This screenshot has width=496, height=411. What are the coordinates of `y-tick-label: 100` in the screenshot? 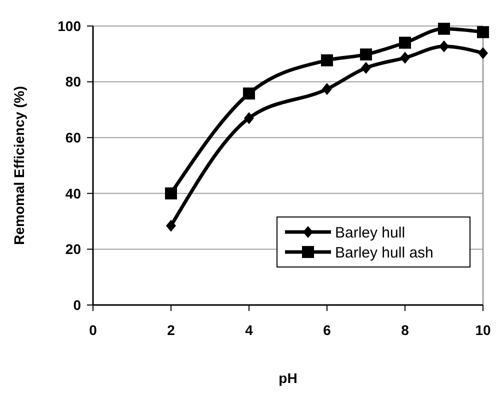 It's located at (70, 26).